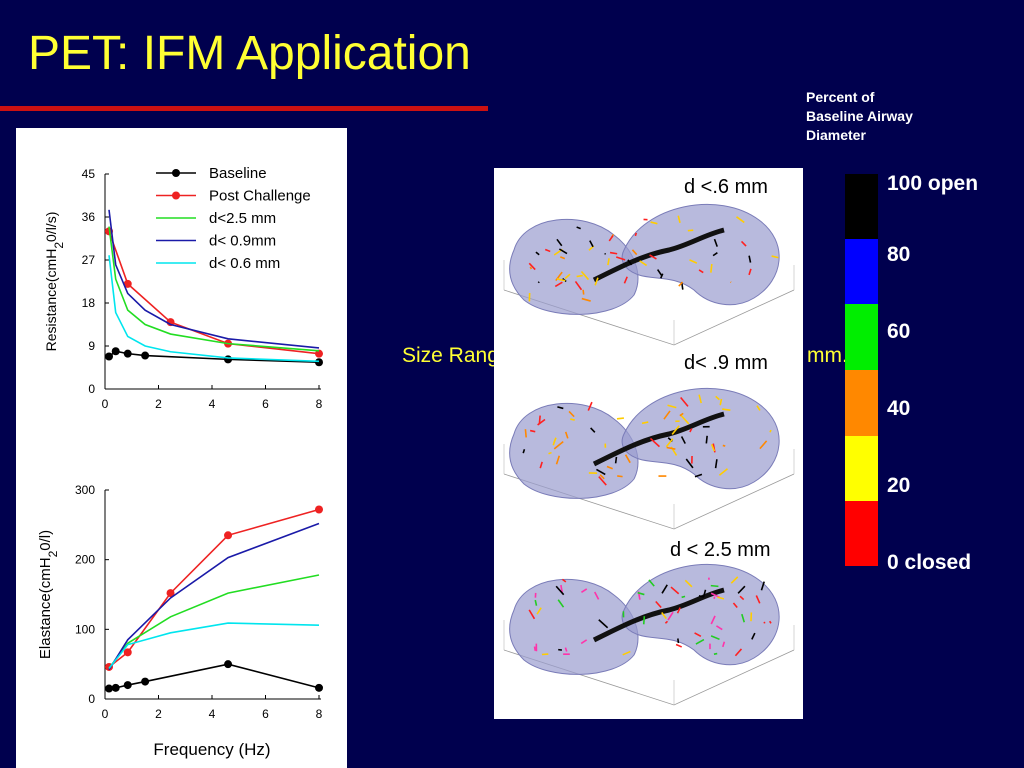 This screenshot has height=768, width=1024. I want to click on trachea-branch, so click(658, 439).